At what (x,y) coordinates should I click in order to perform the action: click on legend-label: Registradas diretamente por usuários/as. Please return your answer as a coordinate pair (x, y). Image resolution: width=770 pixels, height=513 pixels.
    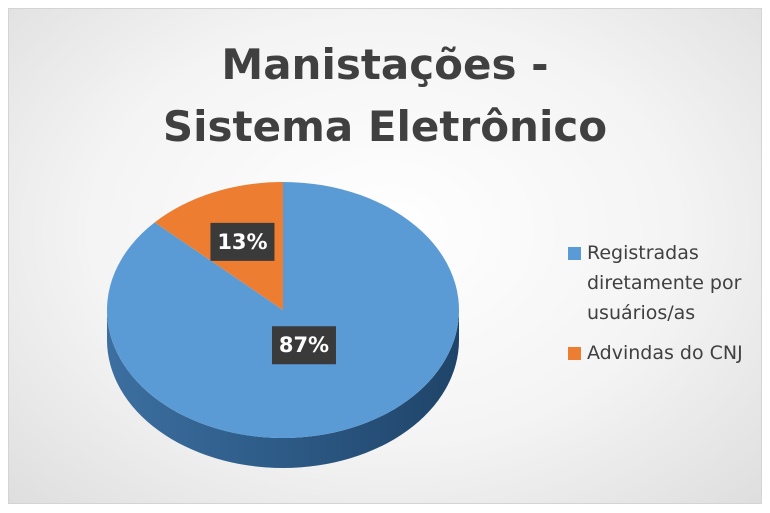
    Looking at the image, I should click on (664, 283).